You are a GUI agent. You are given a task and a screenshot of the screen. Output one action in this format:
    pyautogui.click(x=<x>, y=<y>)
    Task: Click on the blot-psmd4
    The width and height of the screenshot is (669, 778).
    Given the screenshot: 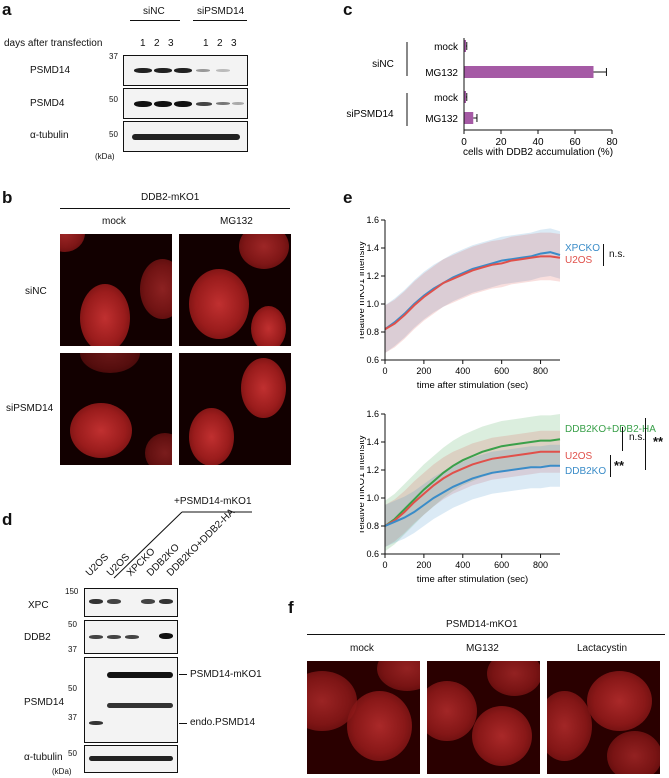 What is the action you would take?
    pyautogui.click(x=185, y=103)
    